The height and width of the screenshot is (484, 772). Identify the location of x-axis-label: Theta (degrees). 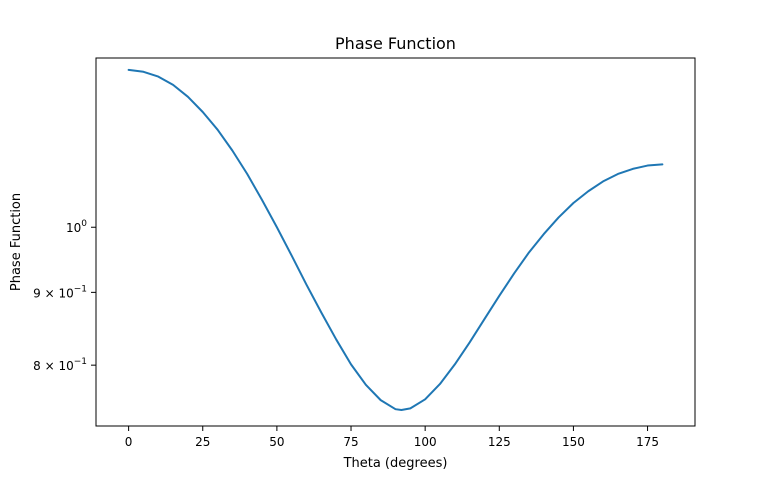
(395, 463).